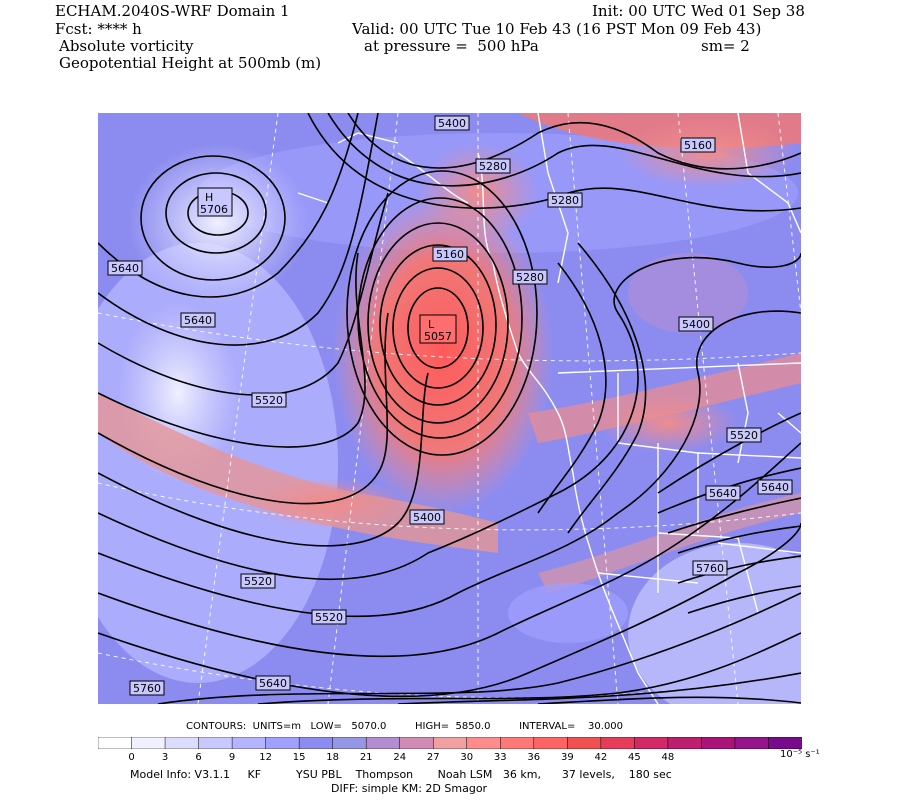  I want to click on colorbar-tick-label: 33, so click(500, 757).